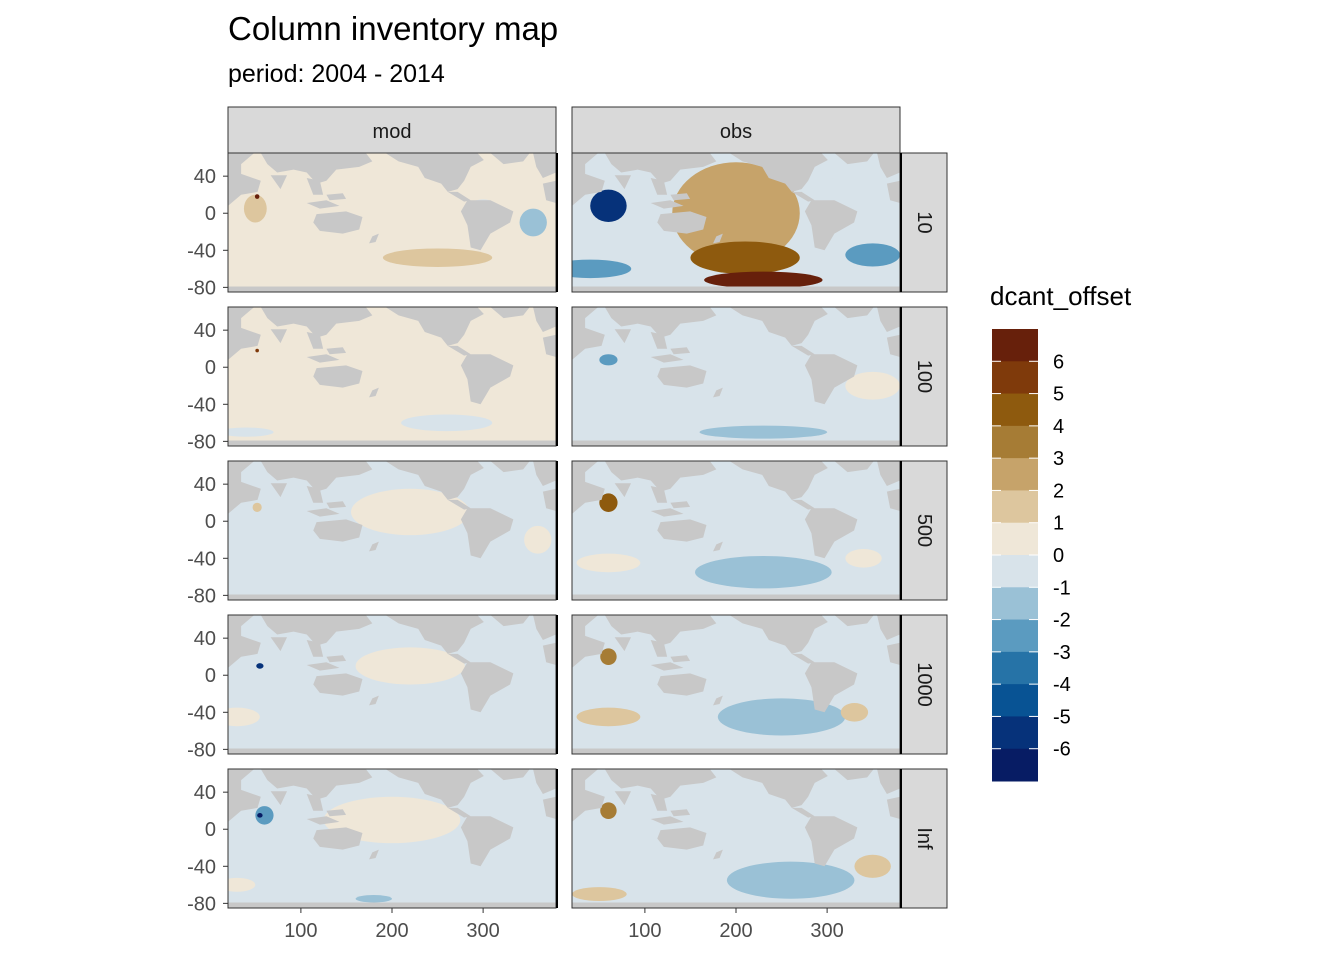 The width and height of the screenshot is (1344, 960). I want to click on chart-subtitle: period: 2004 - 2014, so click(336, 74).